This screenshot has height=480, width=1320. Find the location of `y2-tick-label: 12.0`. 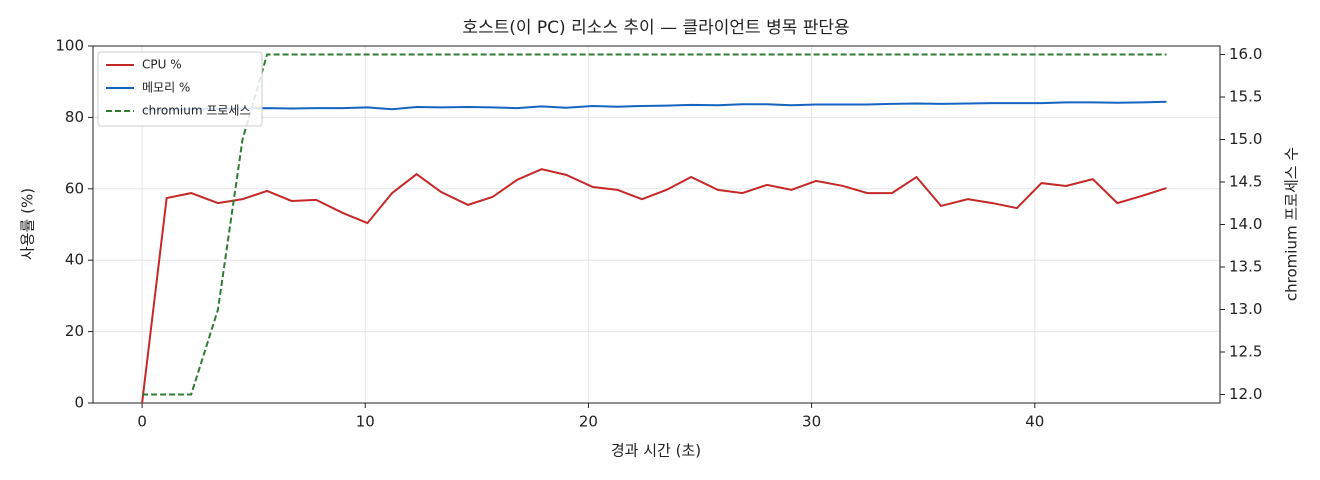

y2-tick-label: 12.0 is located at coordinates (1245, 394).